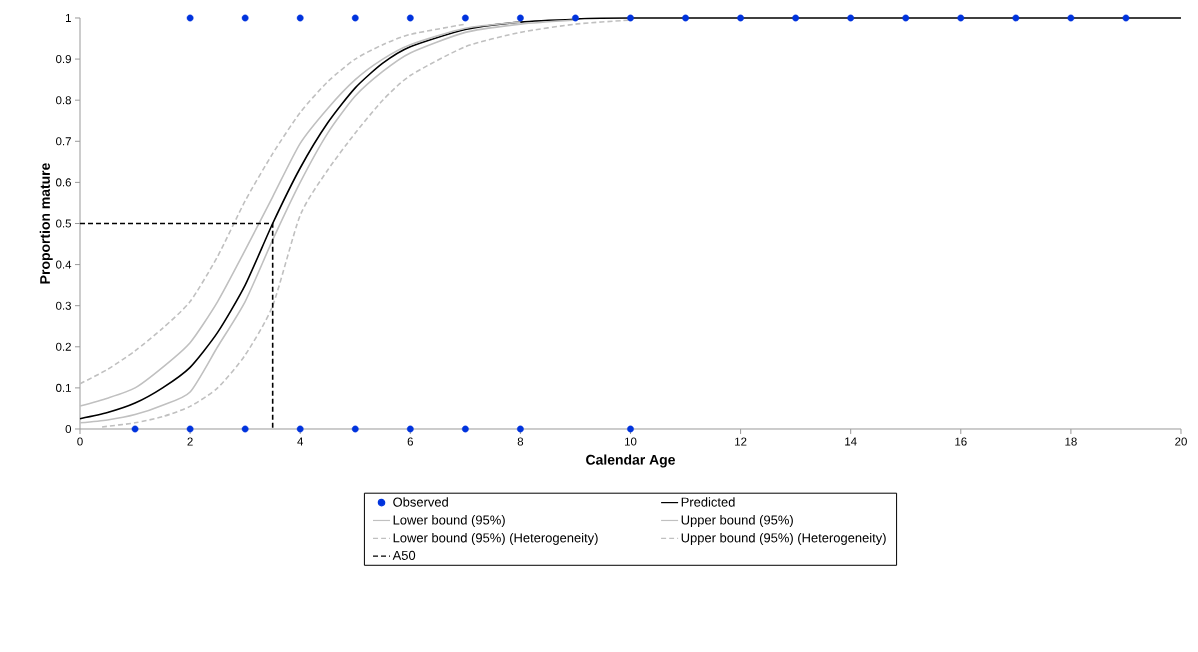 Image resolution: width=1198 pixels, height=652 pixels. I want to click on x-tick-label: 12, so click(741, 441).